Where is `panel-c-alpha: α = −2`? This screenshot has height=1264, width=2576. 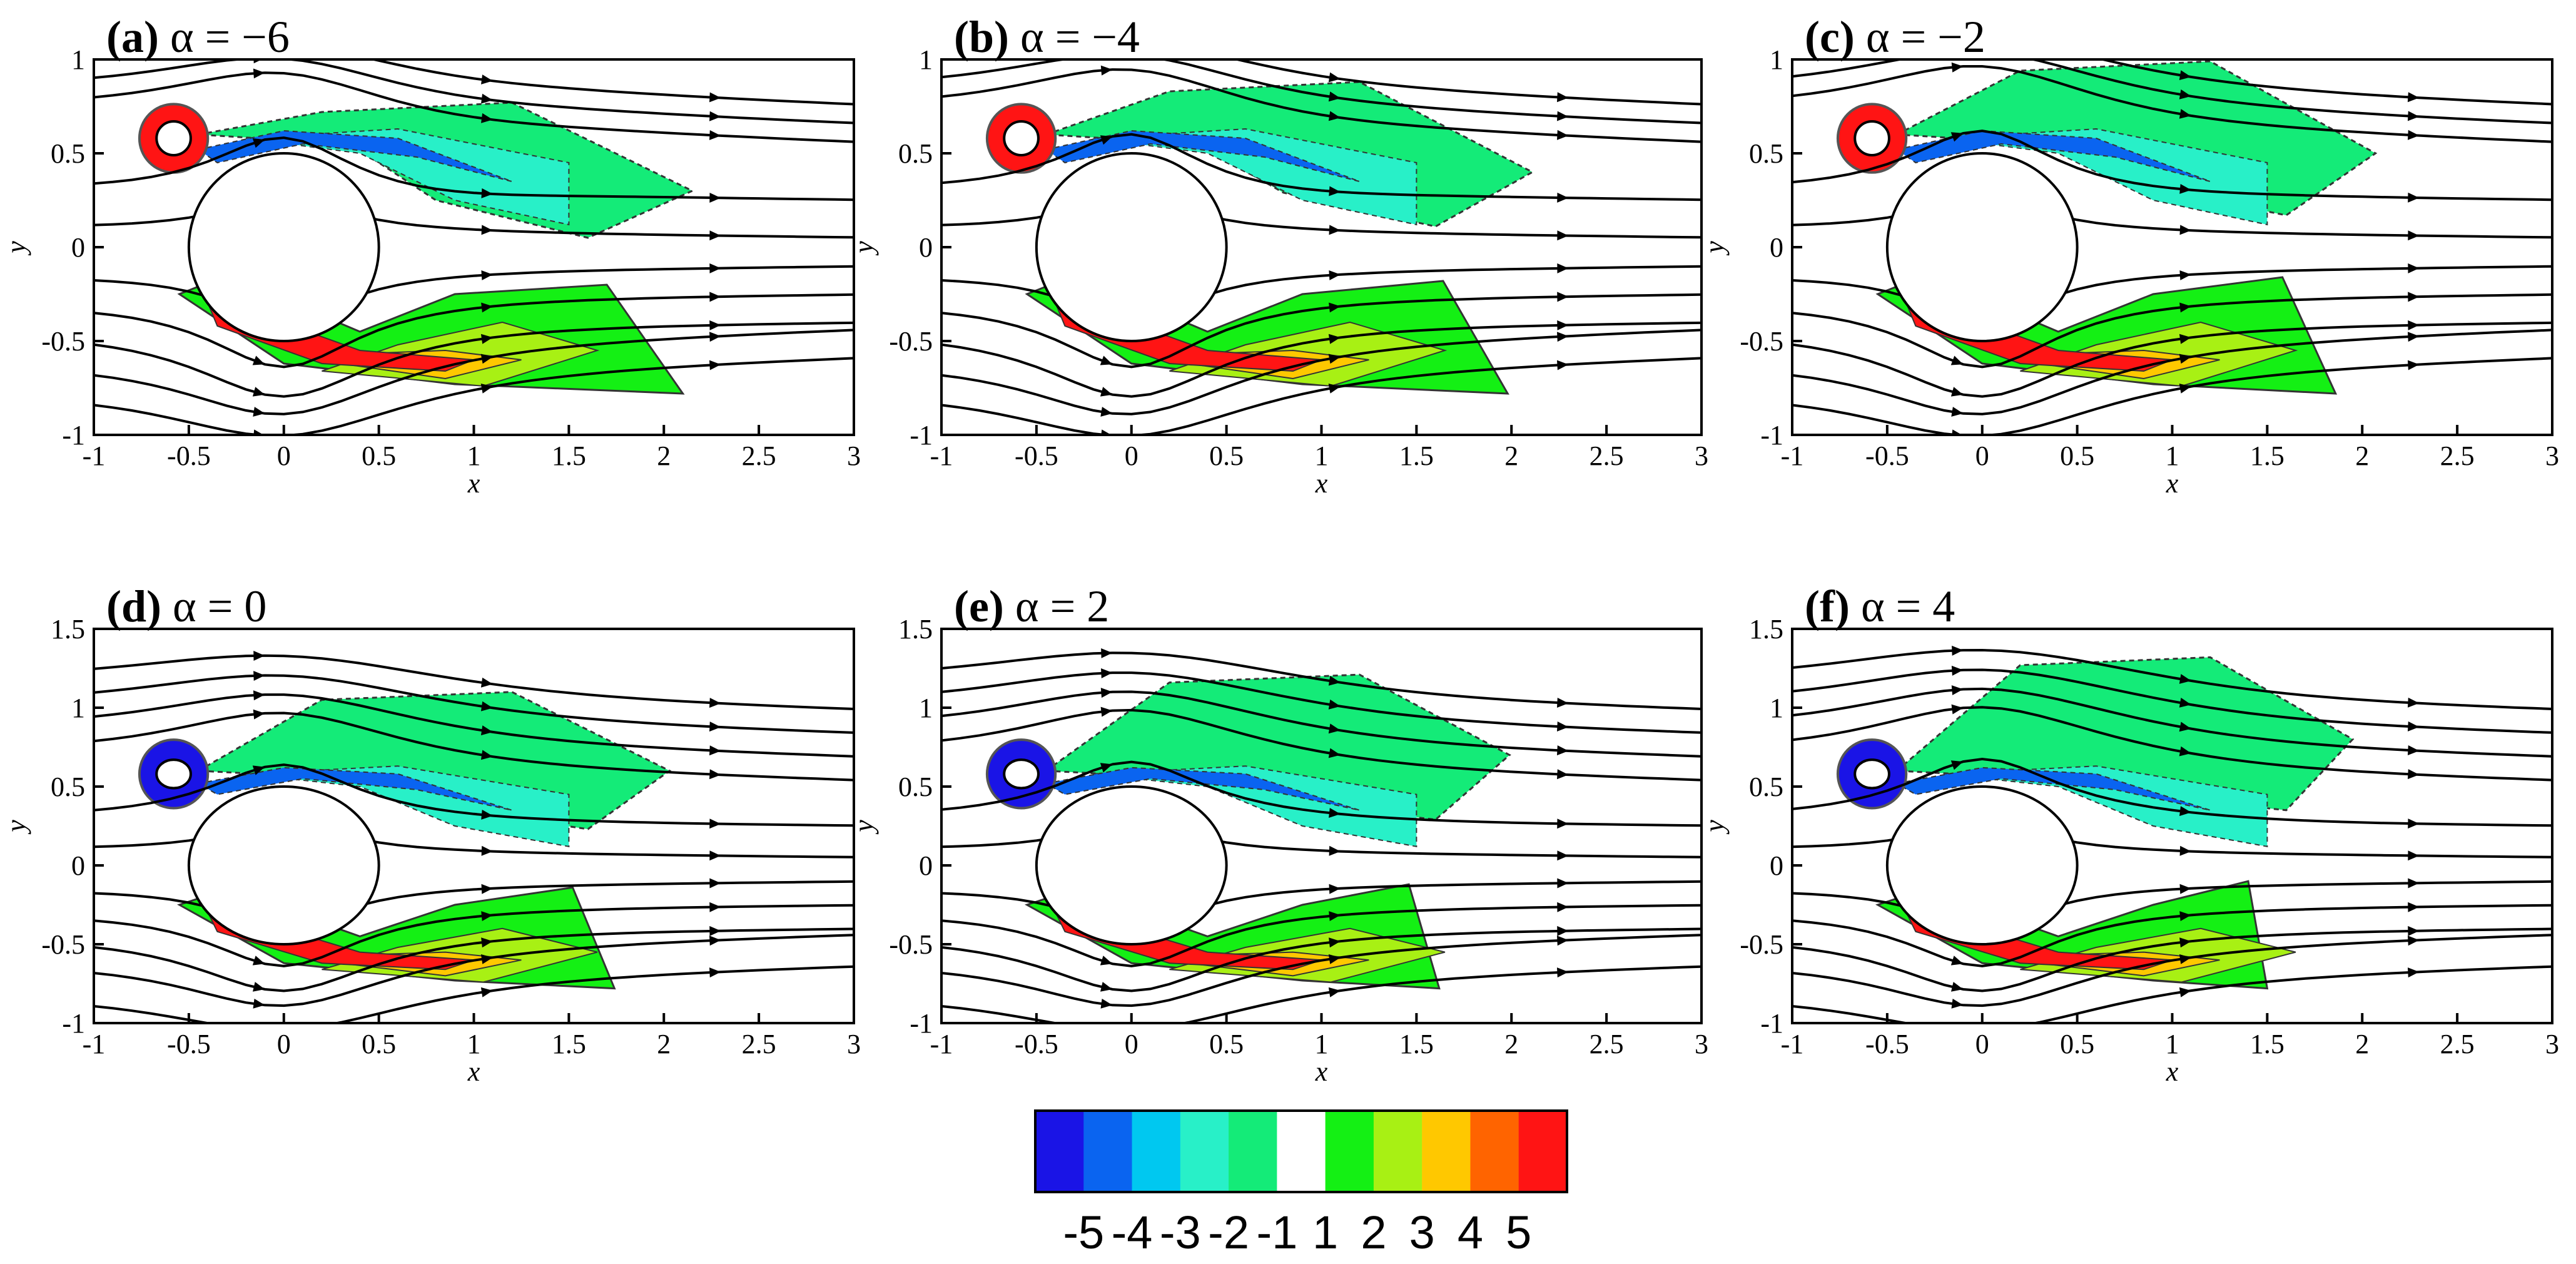 panel-c-alpha: α = −2 is located at coordinates (1925, 37).